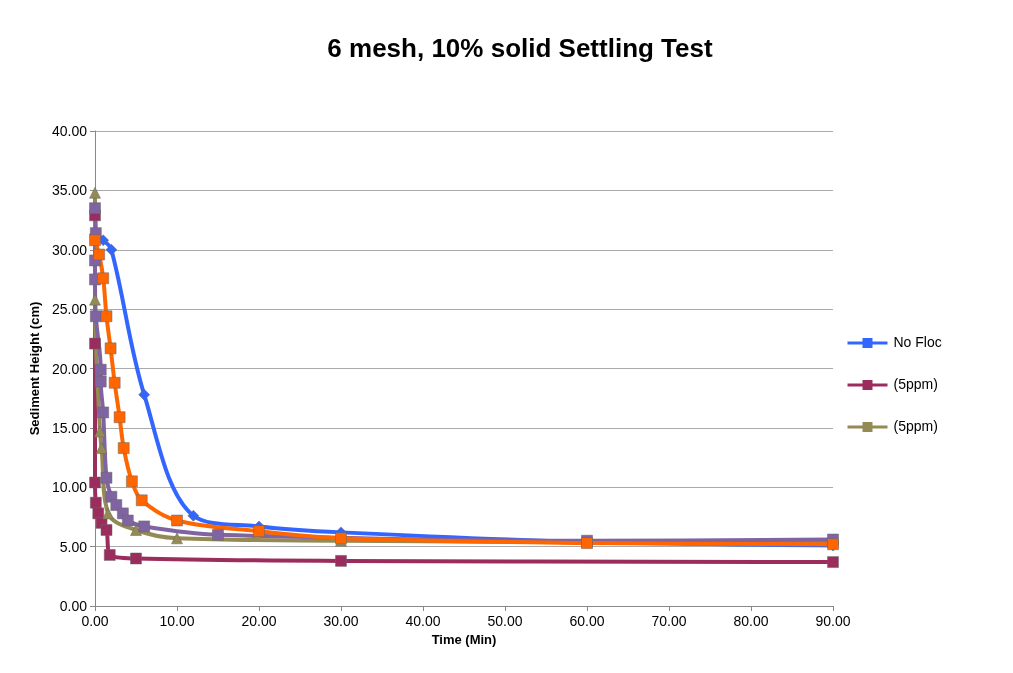  What do you see at coordinates (69, 427) in the screenshot?
I see `y-tick-label: 15.00` at bounding box center [69, 427].